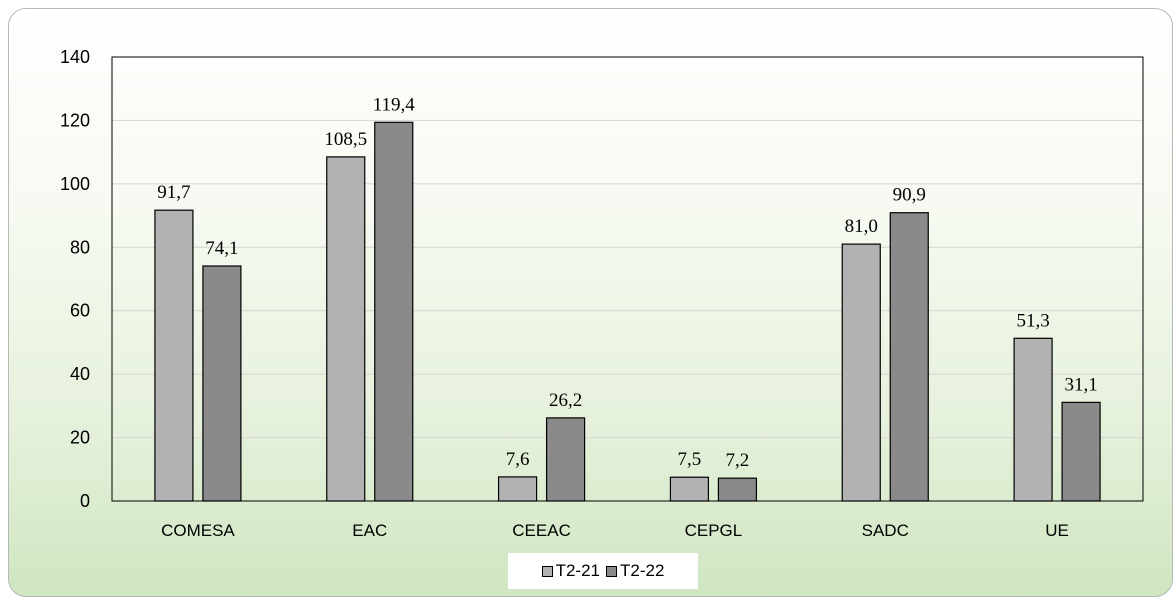 The height and width of the screenshot is (599, 1173). What do you see at coordinates (80, 247) in the screenshot?
I see `y-tick-label: 80` at bounding box center [80, 247].